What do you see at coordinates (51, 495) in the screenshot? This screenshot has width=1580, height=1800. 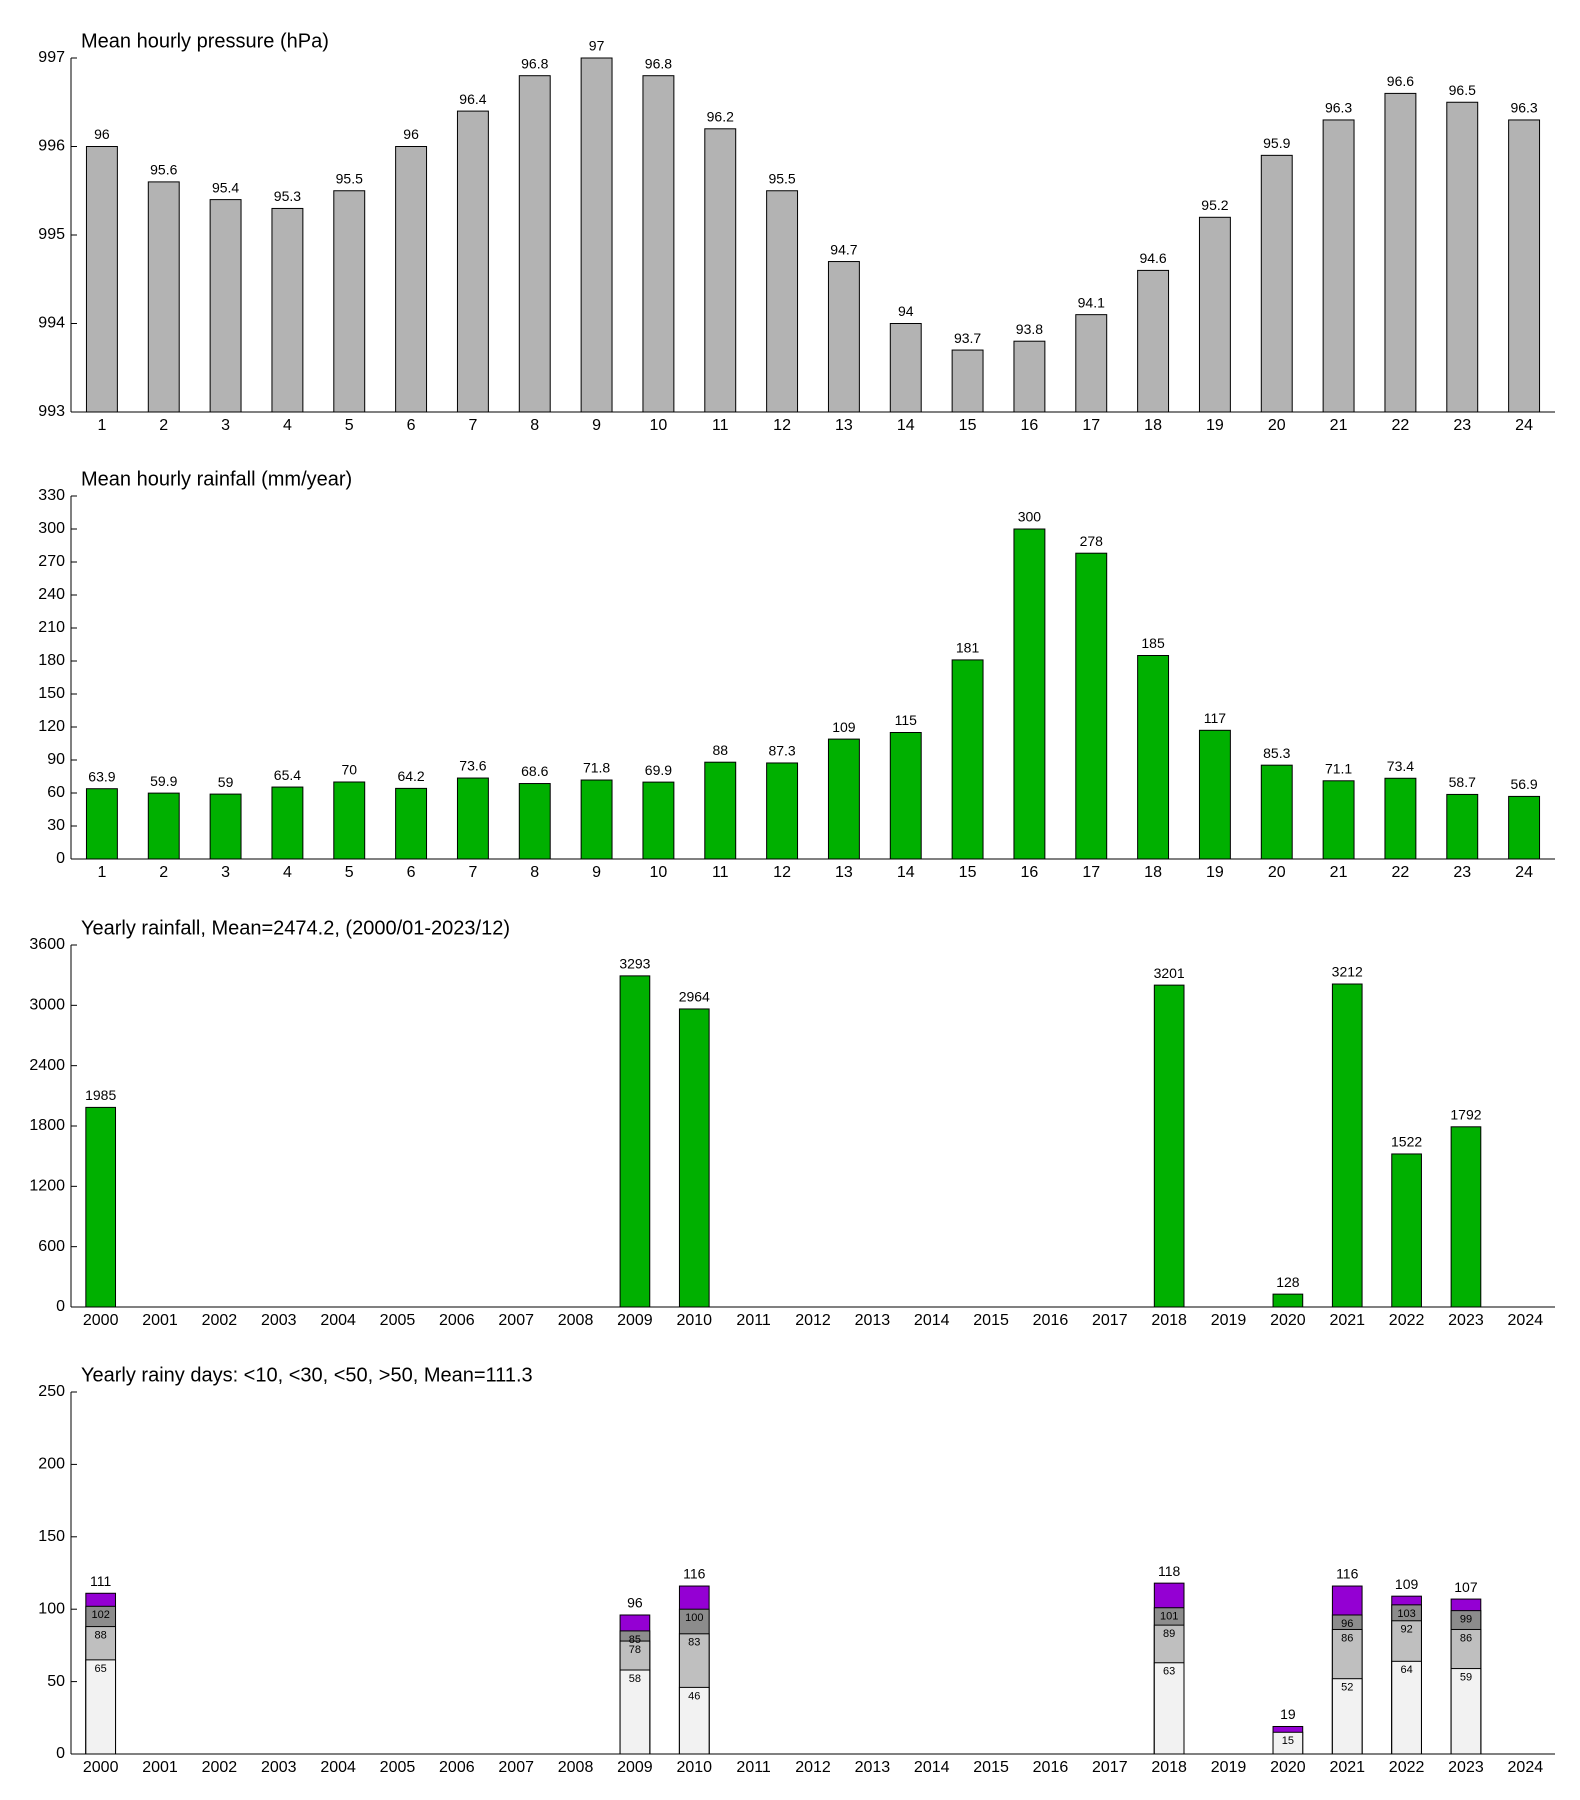 I see `y-tick-label: 330` at bounding box center [51, 495].